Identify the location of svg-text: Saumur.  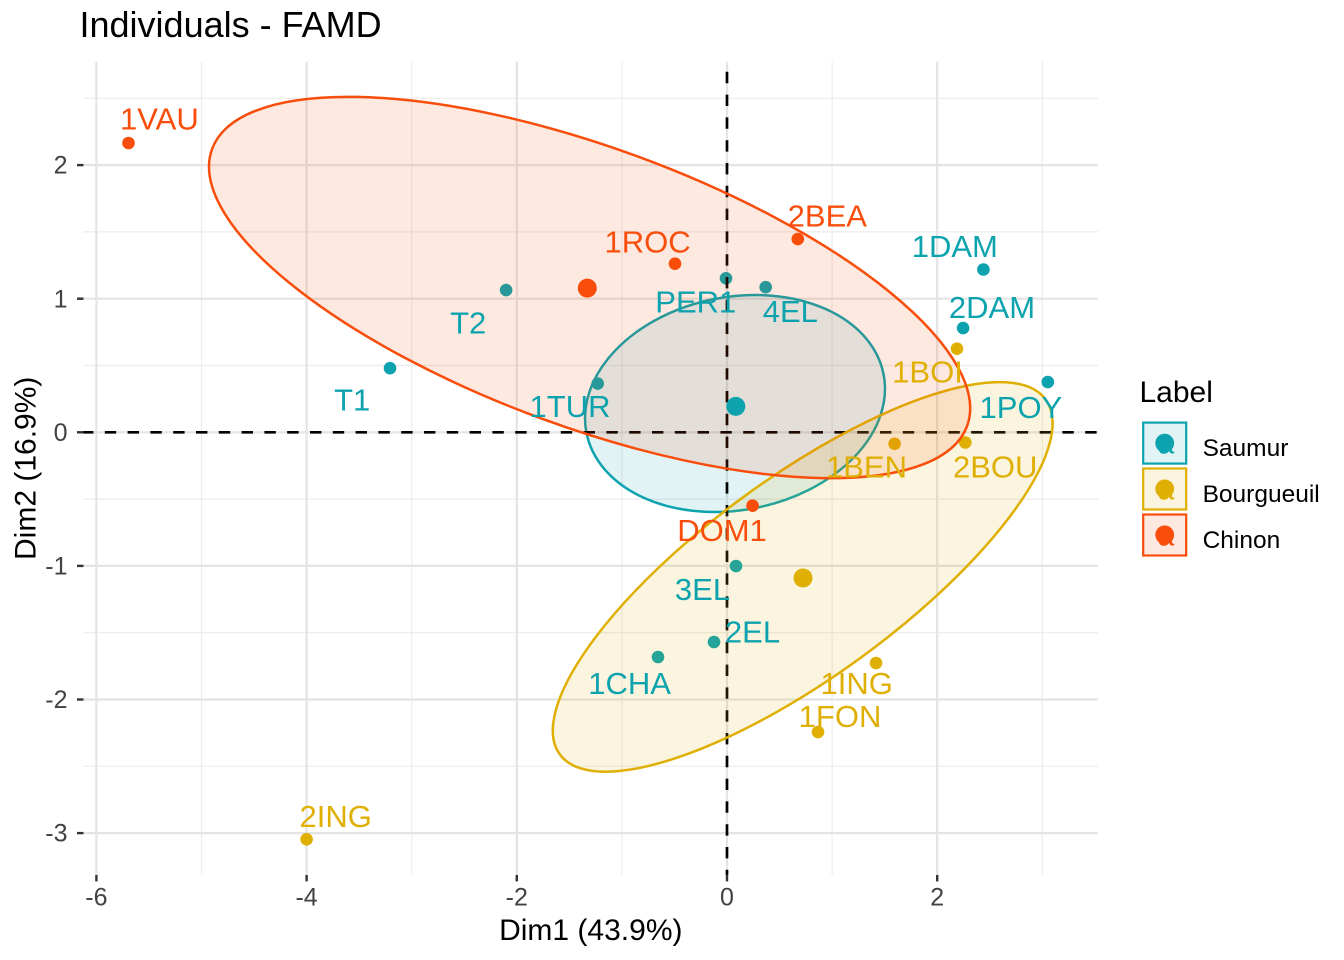
(1246, 448).